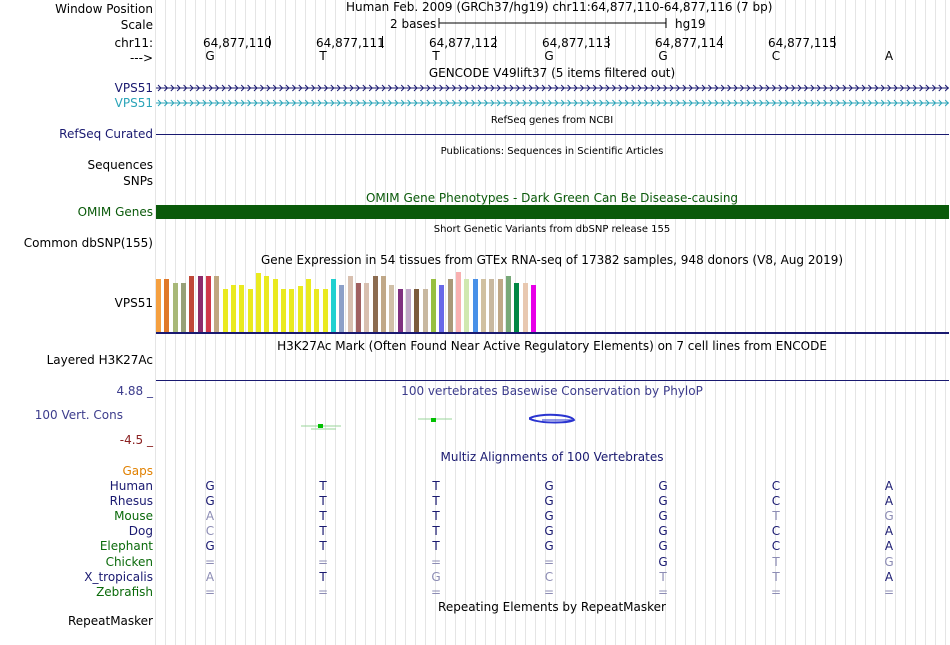 Image resolution: width=950 pixels, height=645 pixels. I want to click on refseq-track-title: RefSeq genes from NCBI, so click(552, 120).